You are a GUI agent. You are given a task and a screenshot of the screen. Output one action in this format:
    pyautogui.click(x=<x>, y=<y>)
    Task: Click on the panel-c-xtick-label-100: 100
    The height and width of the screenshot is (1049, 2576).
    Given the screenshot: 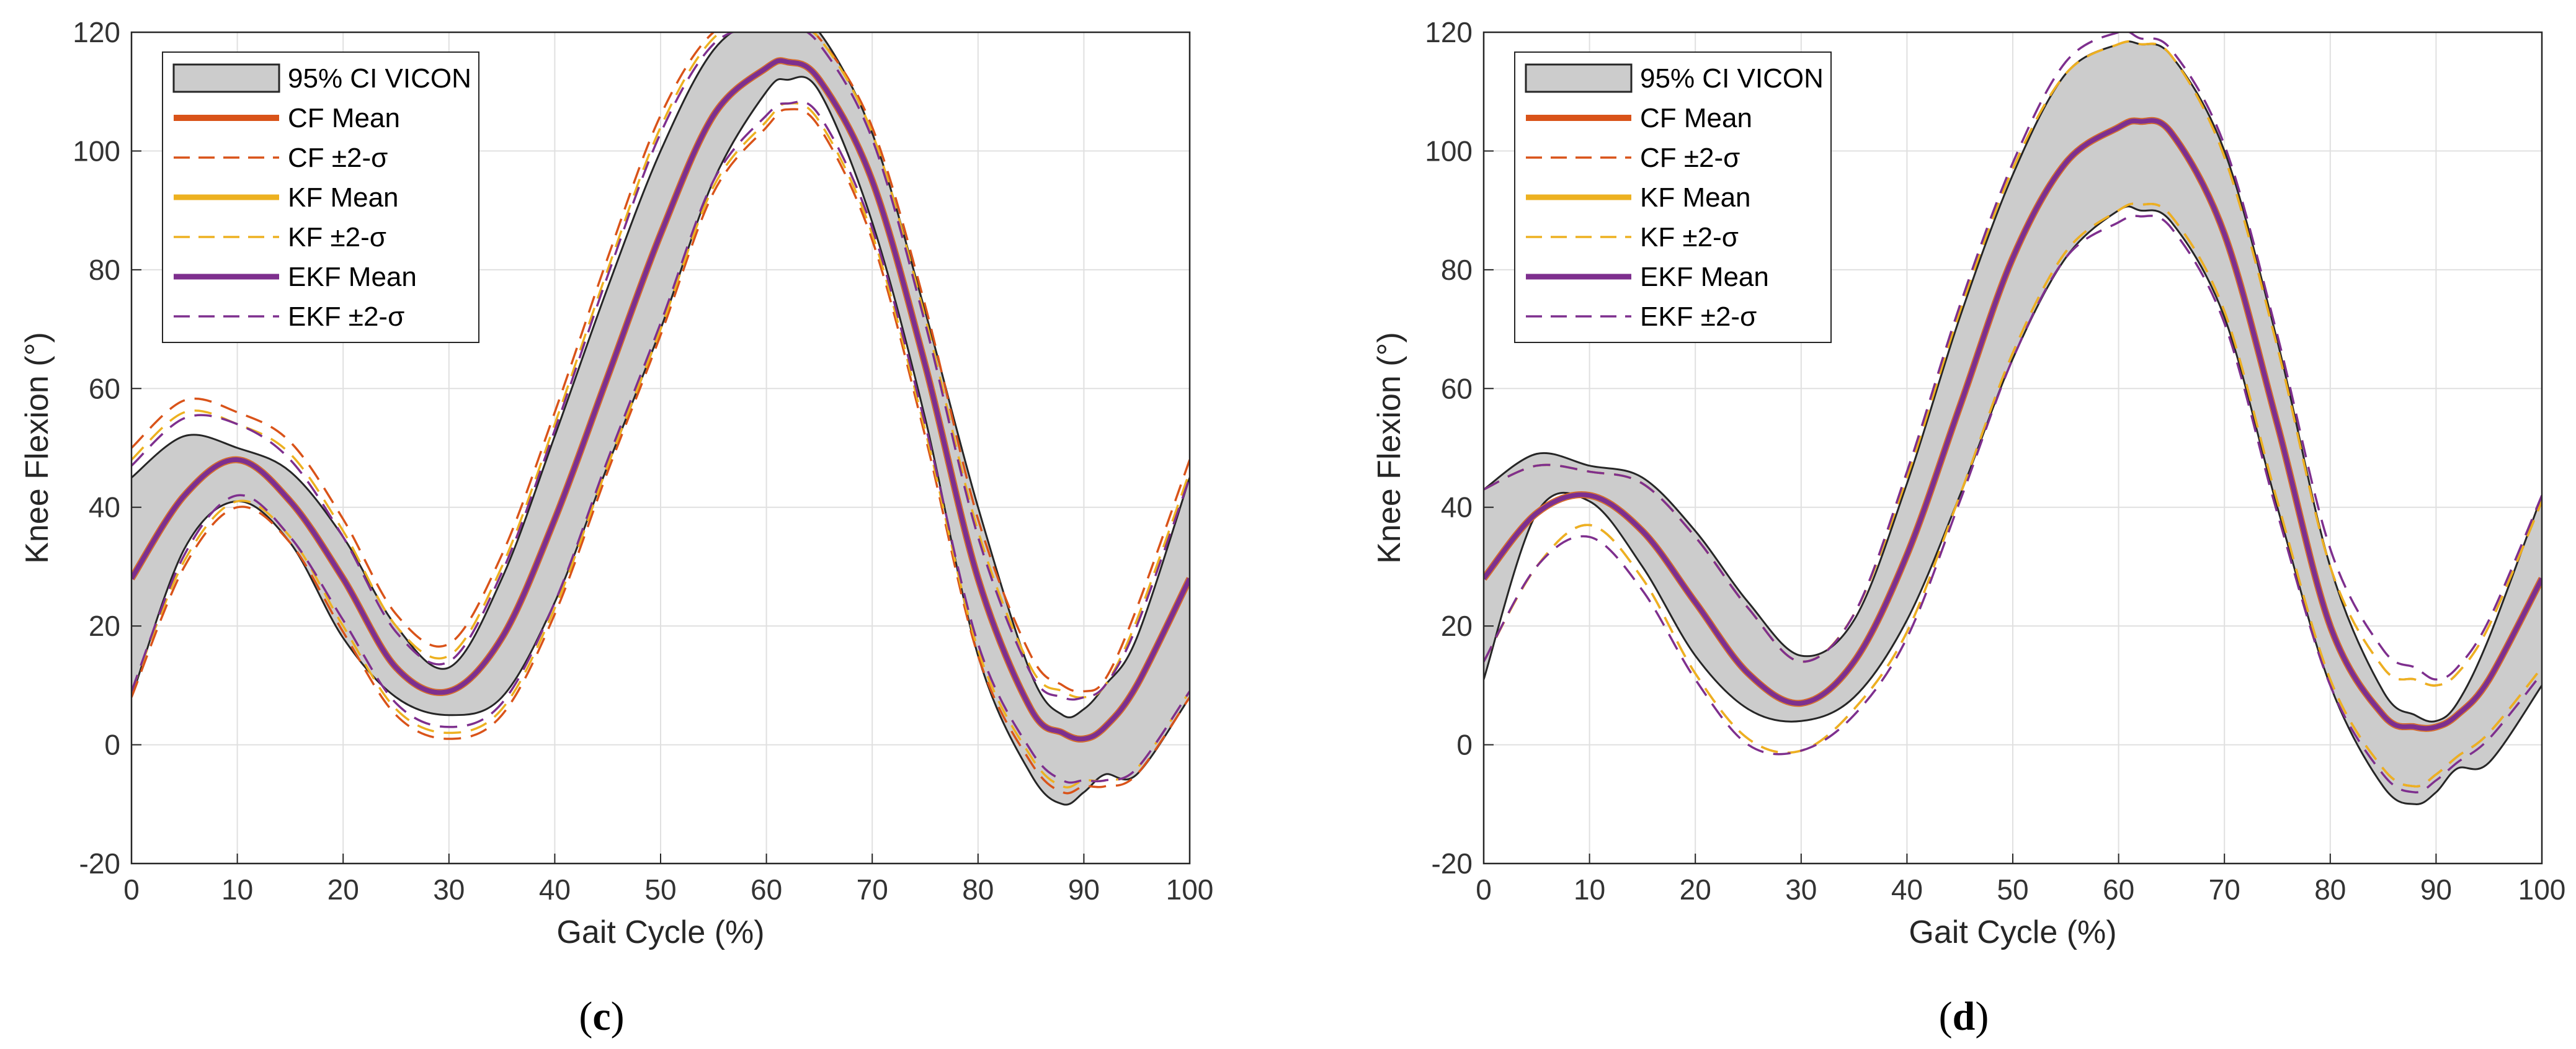 What is the action you would take?
    pyautogui.click(x=1190, y=890)
    